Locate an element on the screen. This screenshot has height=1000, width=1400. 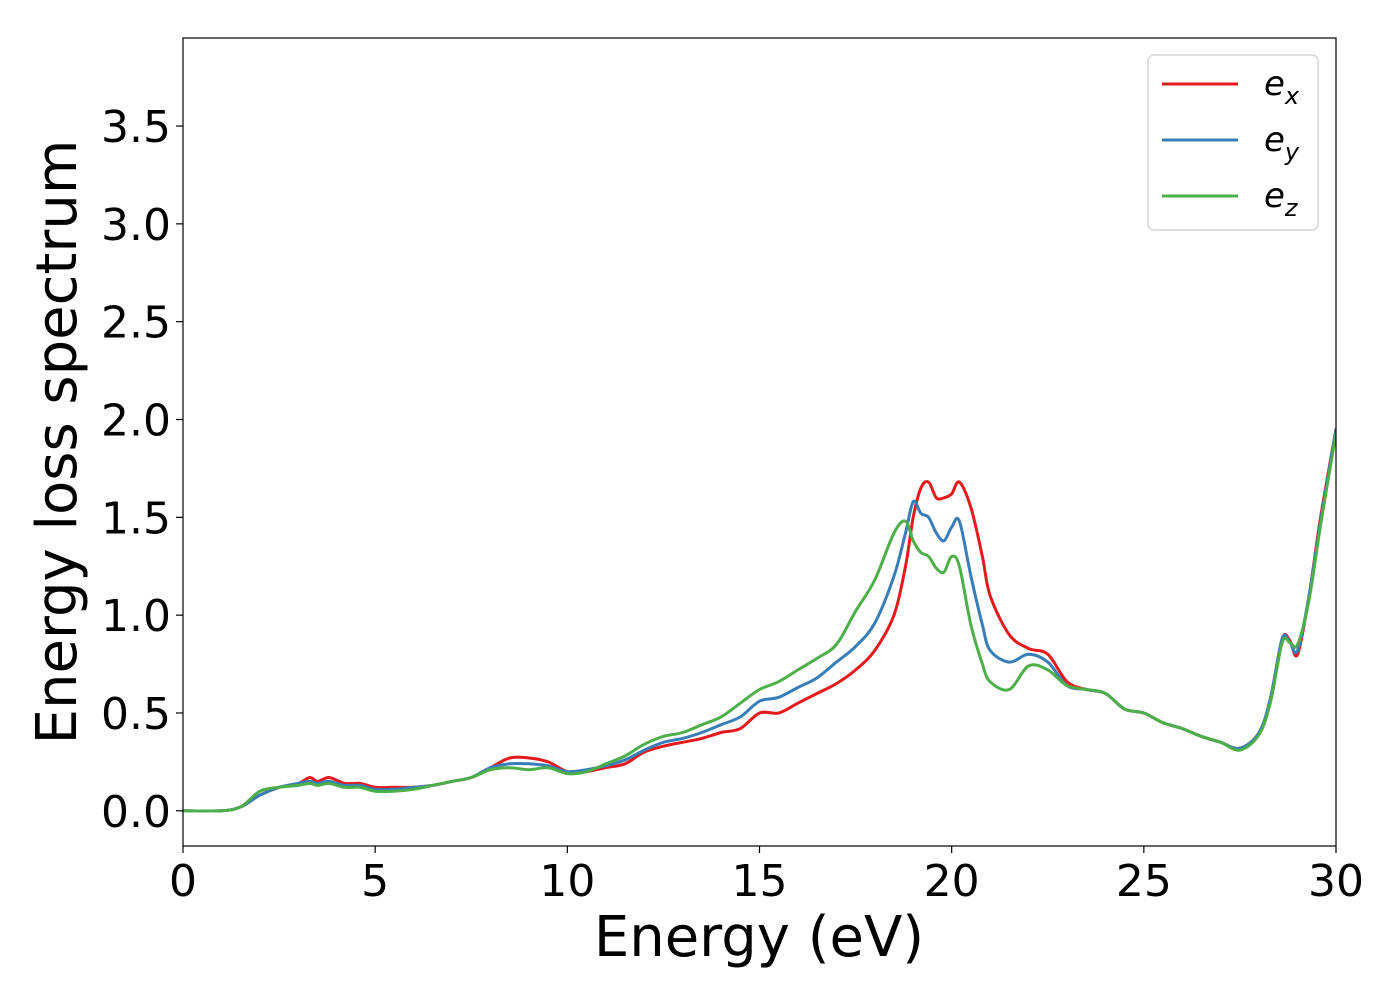
y-tick-label: 3.0 is located at coordinates (136, 225).